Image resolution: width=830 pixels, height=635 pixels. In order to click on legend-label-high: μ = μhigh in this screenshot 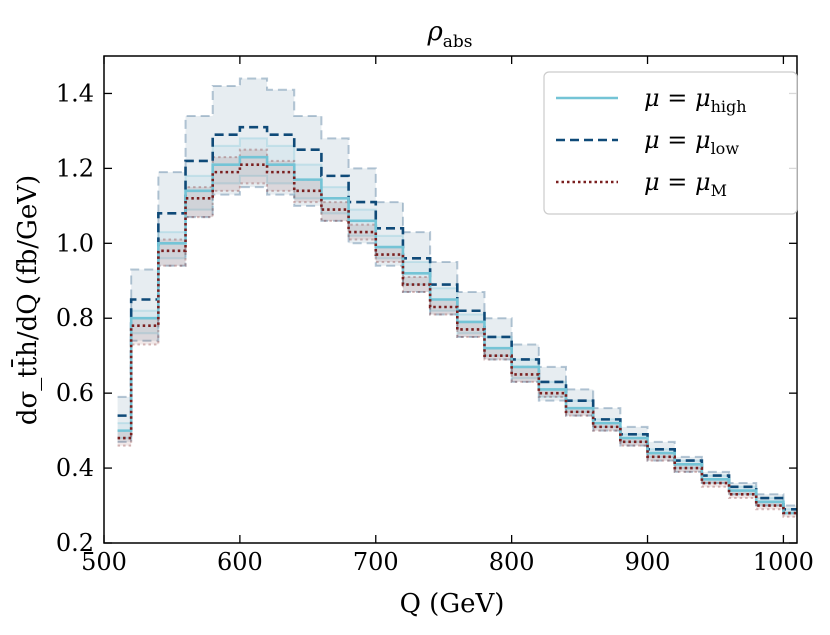, I will do `click(695, 100)`.